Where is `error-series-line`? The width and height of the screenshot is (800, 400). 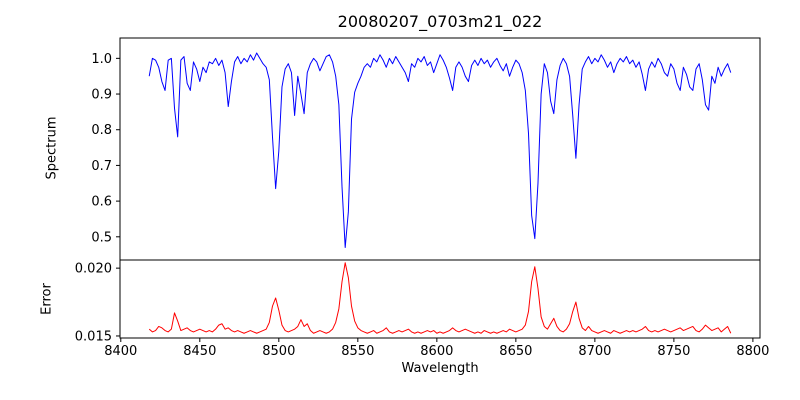 error-series-line is located at coordinates (440, 298).